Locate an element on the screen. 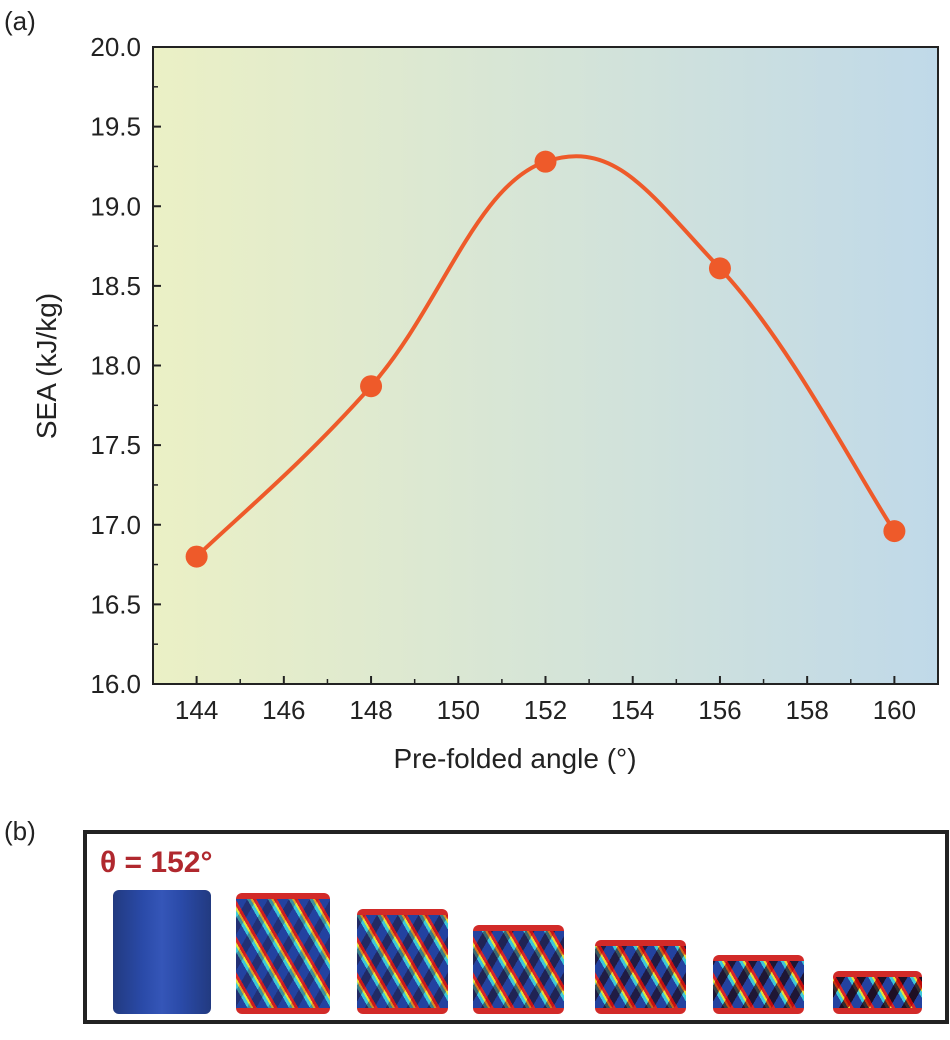 The width and height of the screenshot is (950, 1040). y-tick-label: 16.0 is located at coordinates (115, 684).